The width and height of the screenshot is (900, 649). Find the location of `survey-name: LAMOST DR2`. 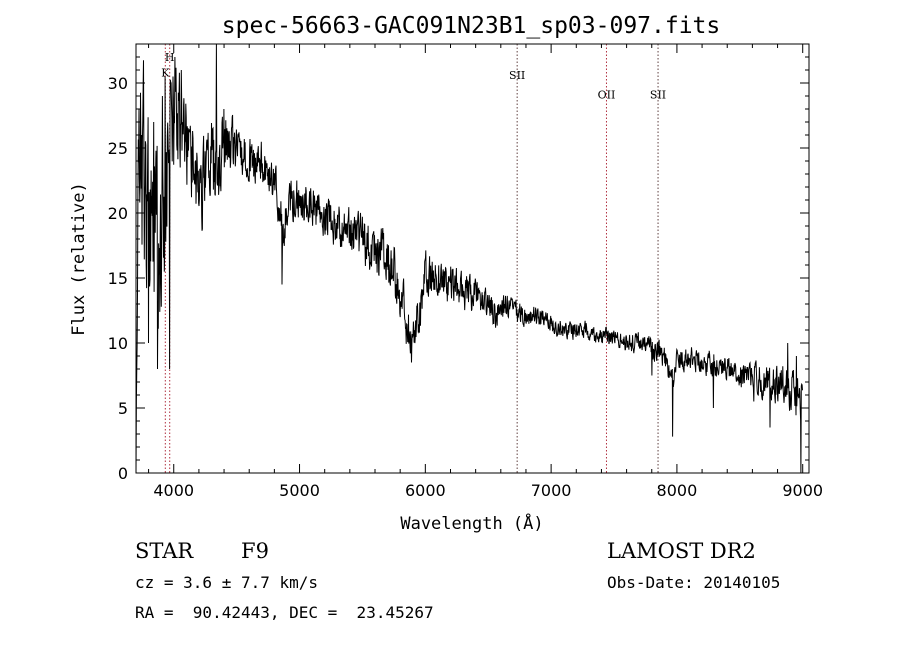

survey-name: LAMOST DR2 is located at coordinates (681, 551).